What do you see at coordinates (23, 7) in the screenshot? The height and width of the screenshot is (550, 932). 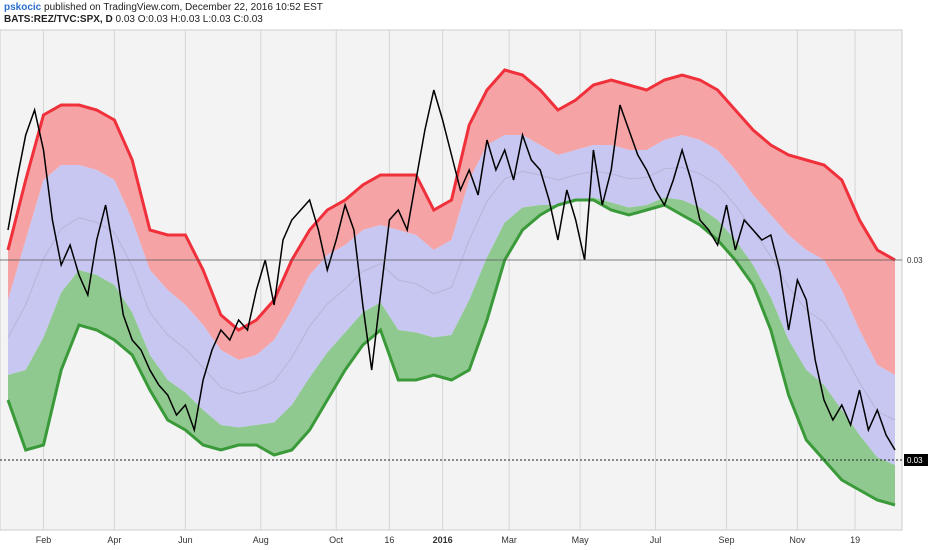 I see `author-link: pskocic` at bounding box center [23, 7].